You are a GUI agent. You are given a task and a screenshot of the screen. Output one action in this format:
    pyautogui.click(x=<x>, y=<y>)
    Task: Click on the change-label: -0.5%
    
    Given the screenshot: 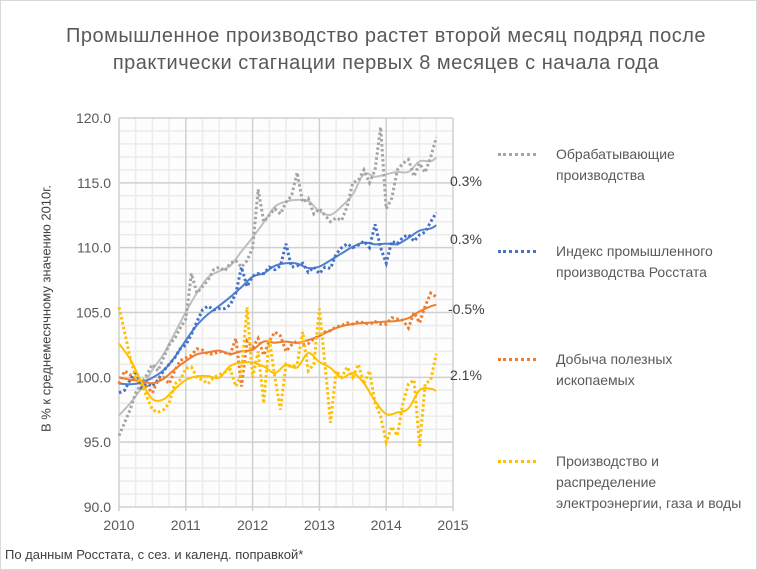 What is the action you would take?
    pyautogui.click(x=466, y=309)
    